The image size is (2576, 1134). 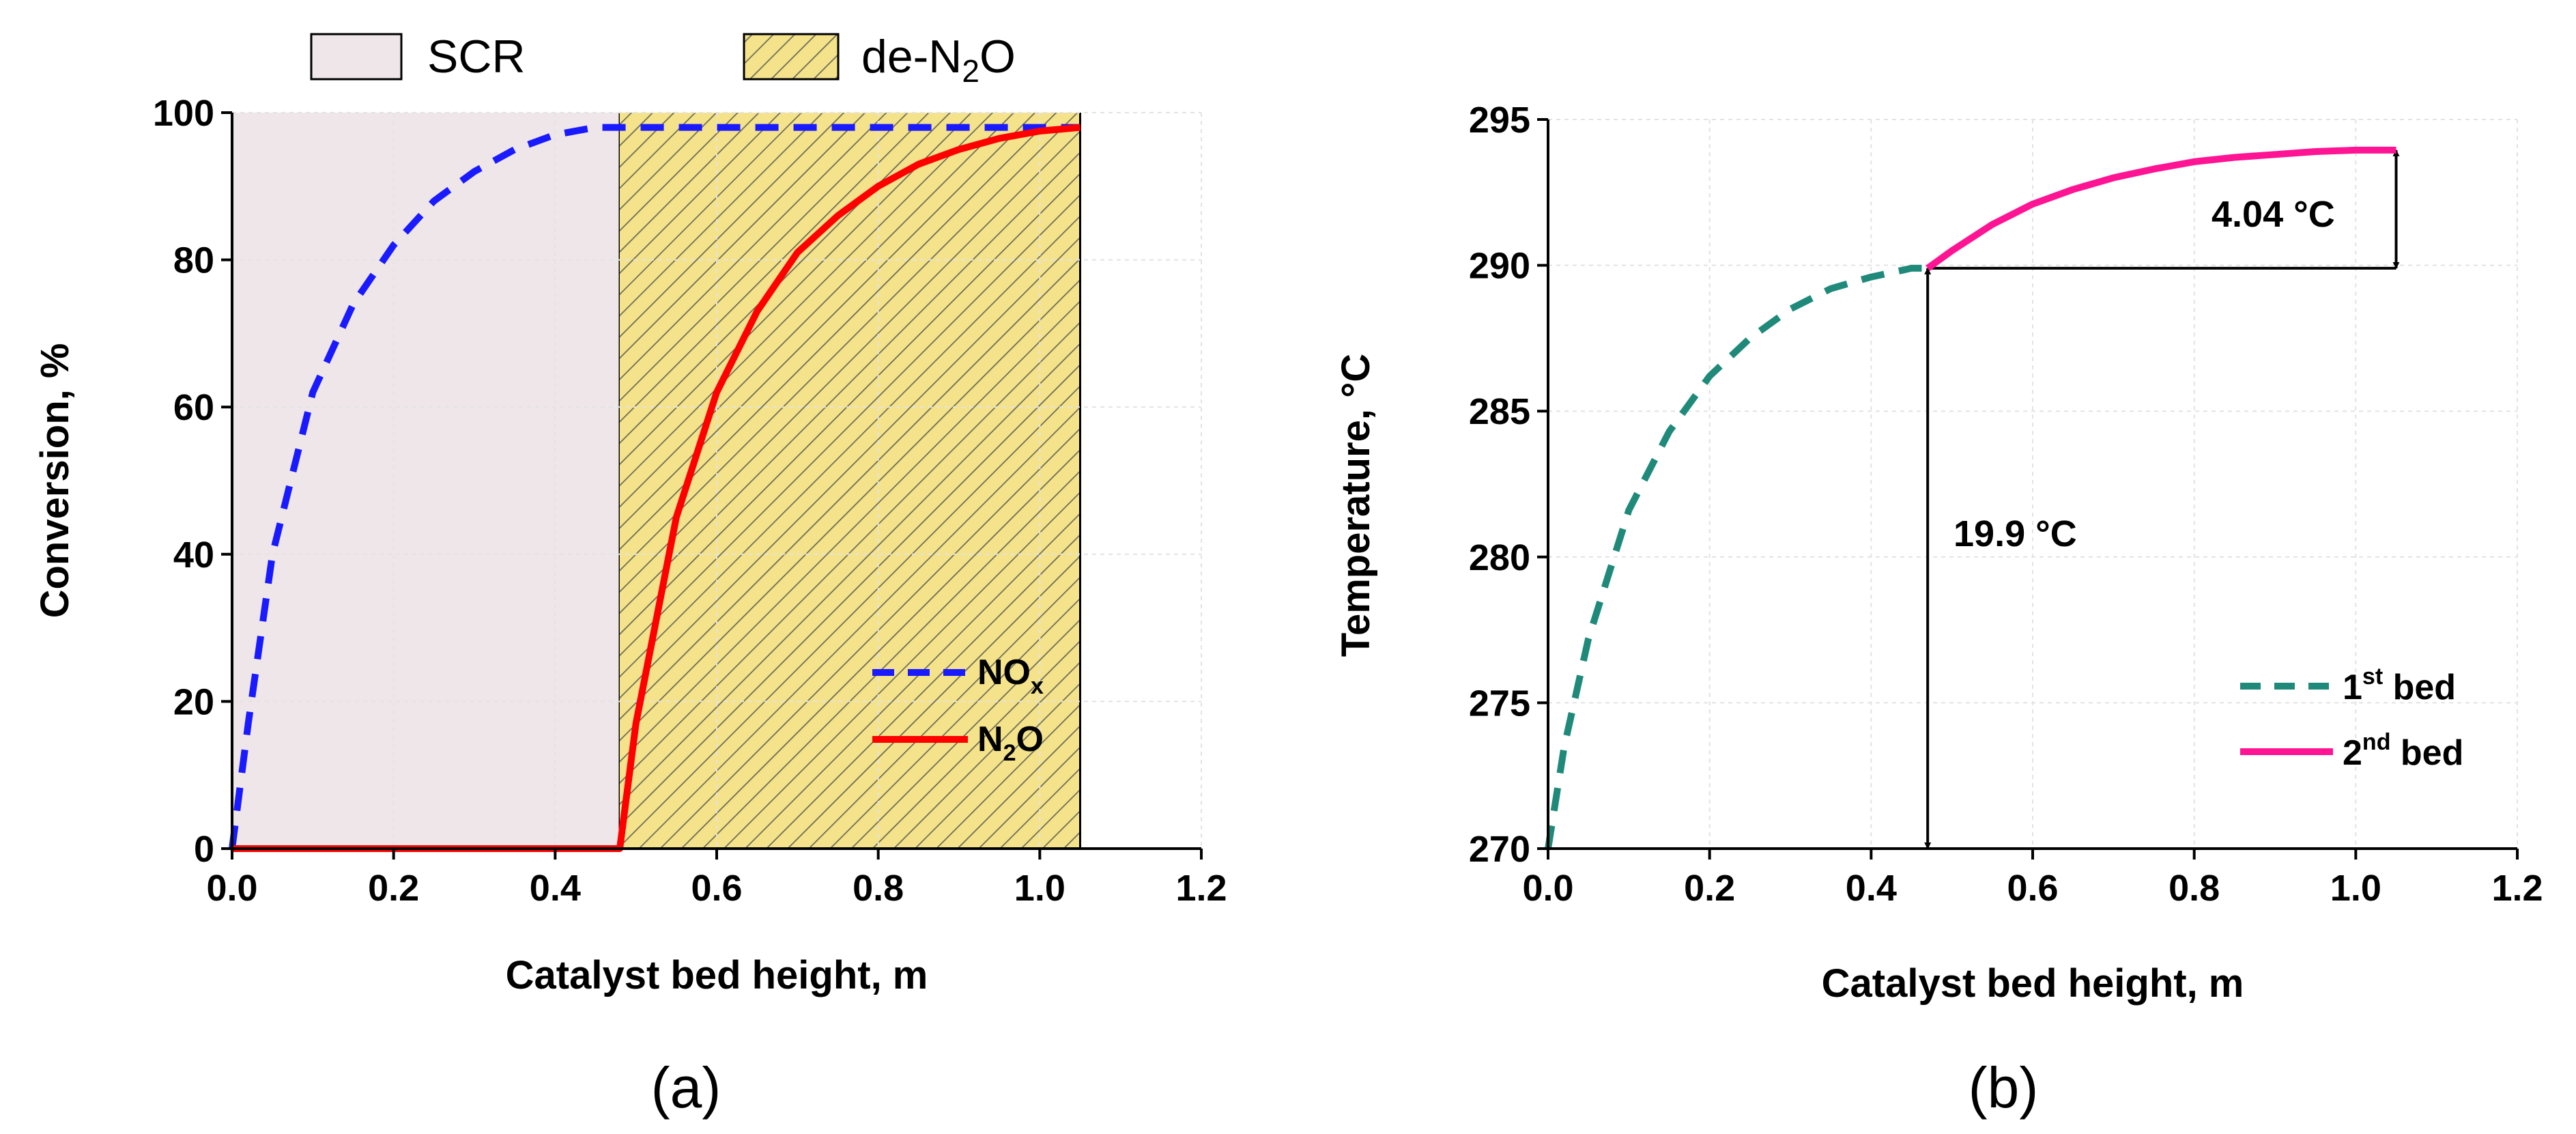 What do you see at coordinates (2004, 1087) in the screenshot?
I see `panel-label-b: (b)` at bounding box center [2004, 1087].